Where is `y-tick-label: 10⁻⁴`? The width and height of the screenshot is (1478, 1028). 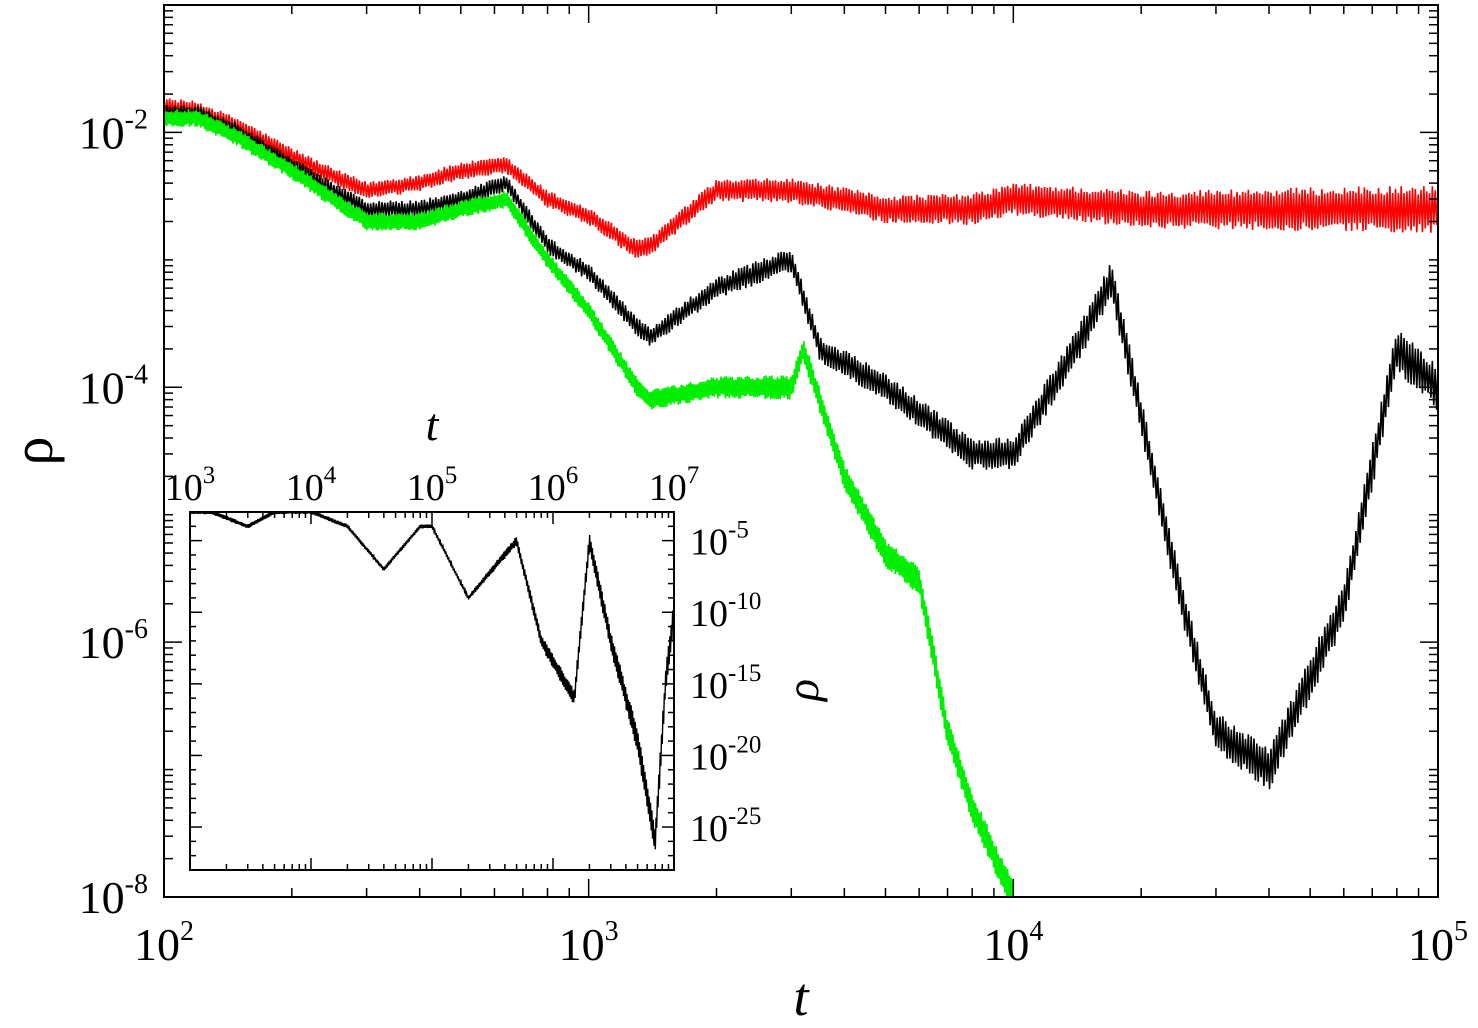 y-tick-label: 10⁻⁴ is located at coordinates (113, 386).